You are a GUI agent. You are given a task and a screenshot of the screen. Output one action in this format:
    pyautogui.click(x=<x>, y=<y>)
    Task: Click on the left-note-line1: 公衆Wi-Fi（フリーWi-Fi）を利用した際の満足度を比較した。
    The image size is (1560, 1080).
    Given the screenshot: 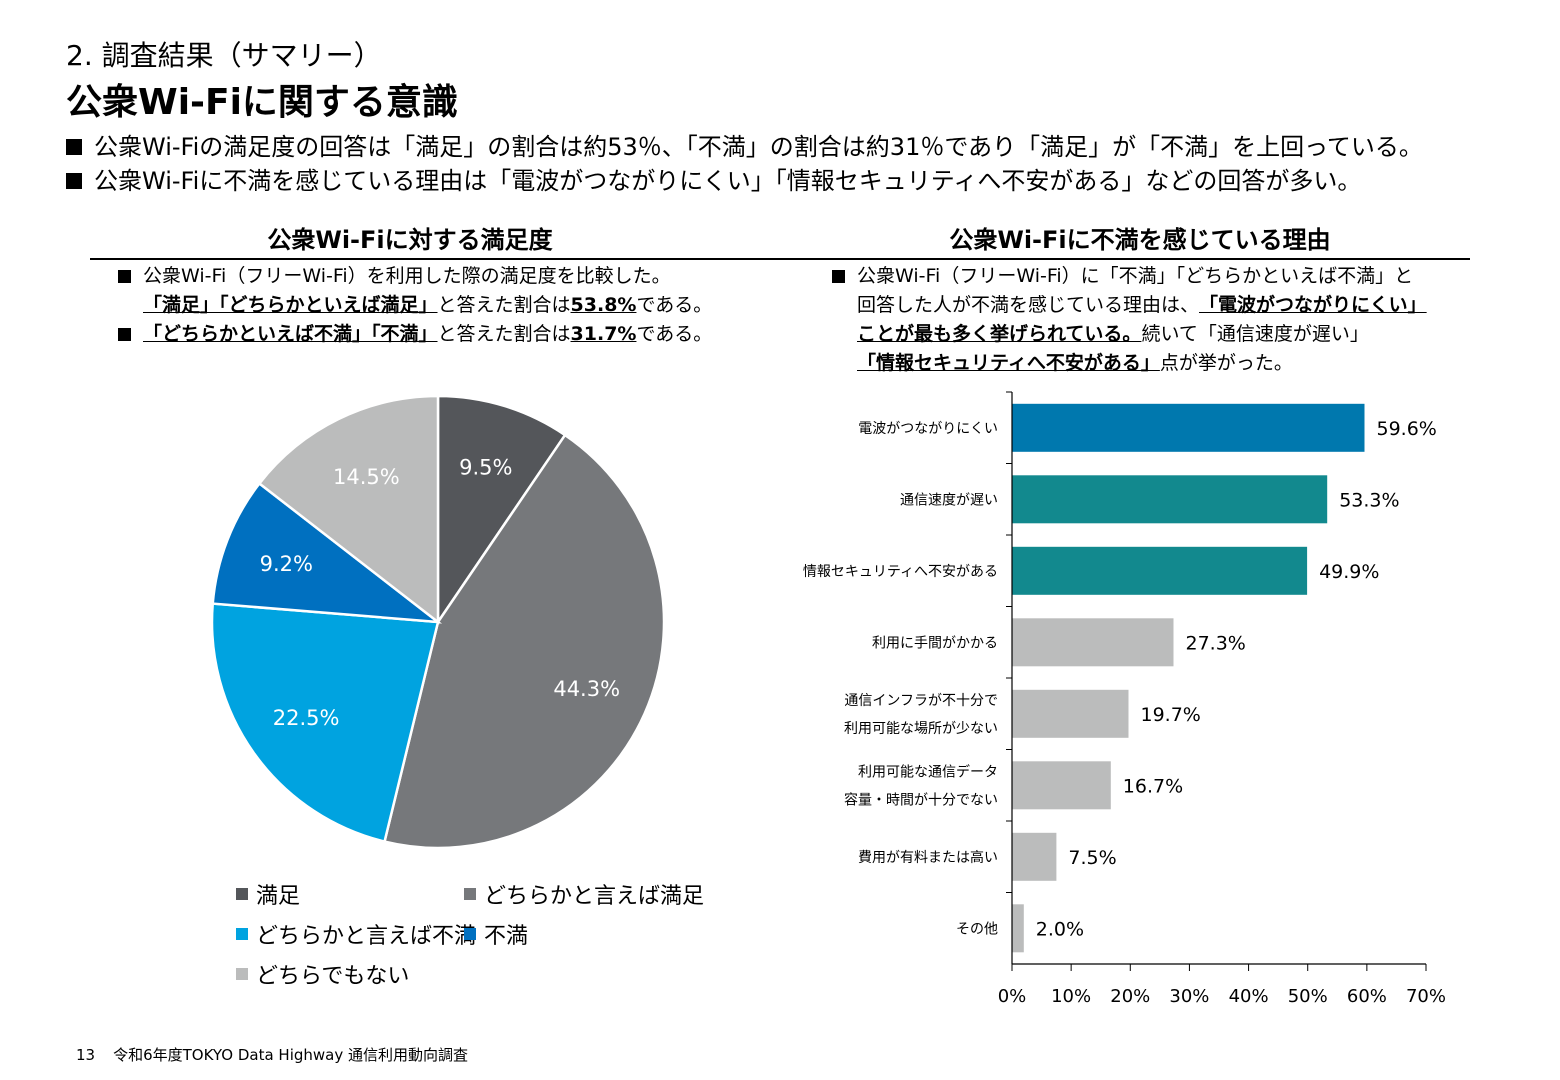 What is the action you would take?
    pyautogui.click(x=407, y=276)
    